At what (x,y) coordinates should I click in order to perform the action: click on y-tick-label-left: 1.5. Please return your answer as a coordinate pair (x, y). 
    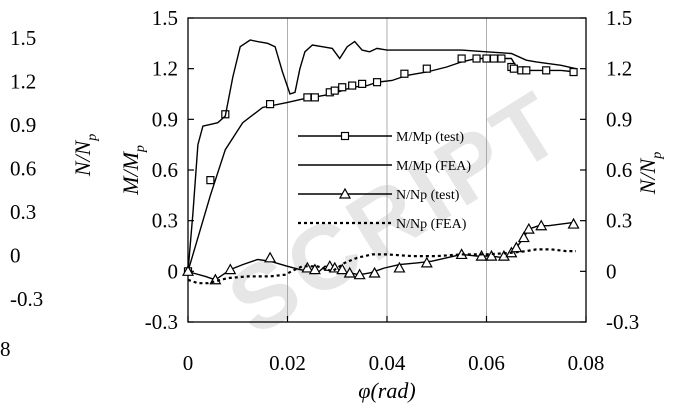
    Looking at the image, I should click on (165, 18).